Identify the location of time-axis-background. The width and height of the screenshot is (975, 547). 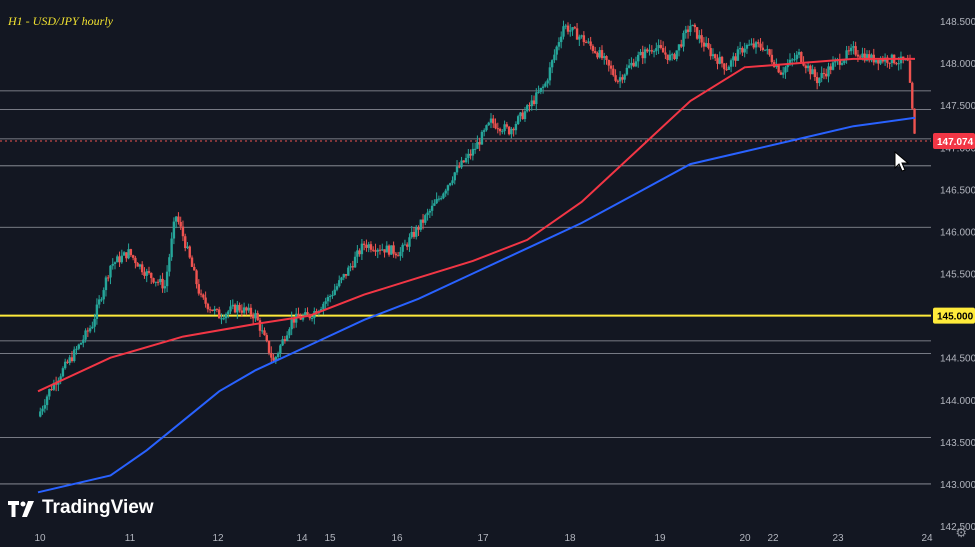
(465, 536).